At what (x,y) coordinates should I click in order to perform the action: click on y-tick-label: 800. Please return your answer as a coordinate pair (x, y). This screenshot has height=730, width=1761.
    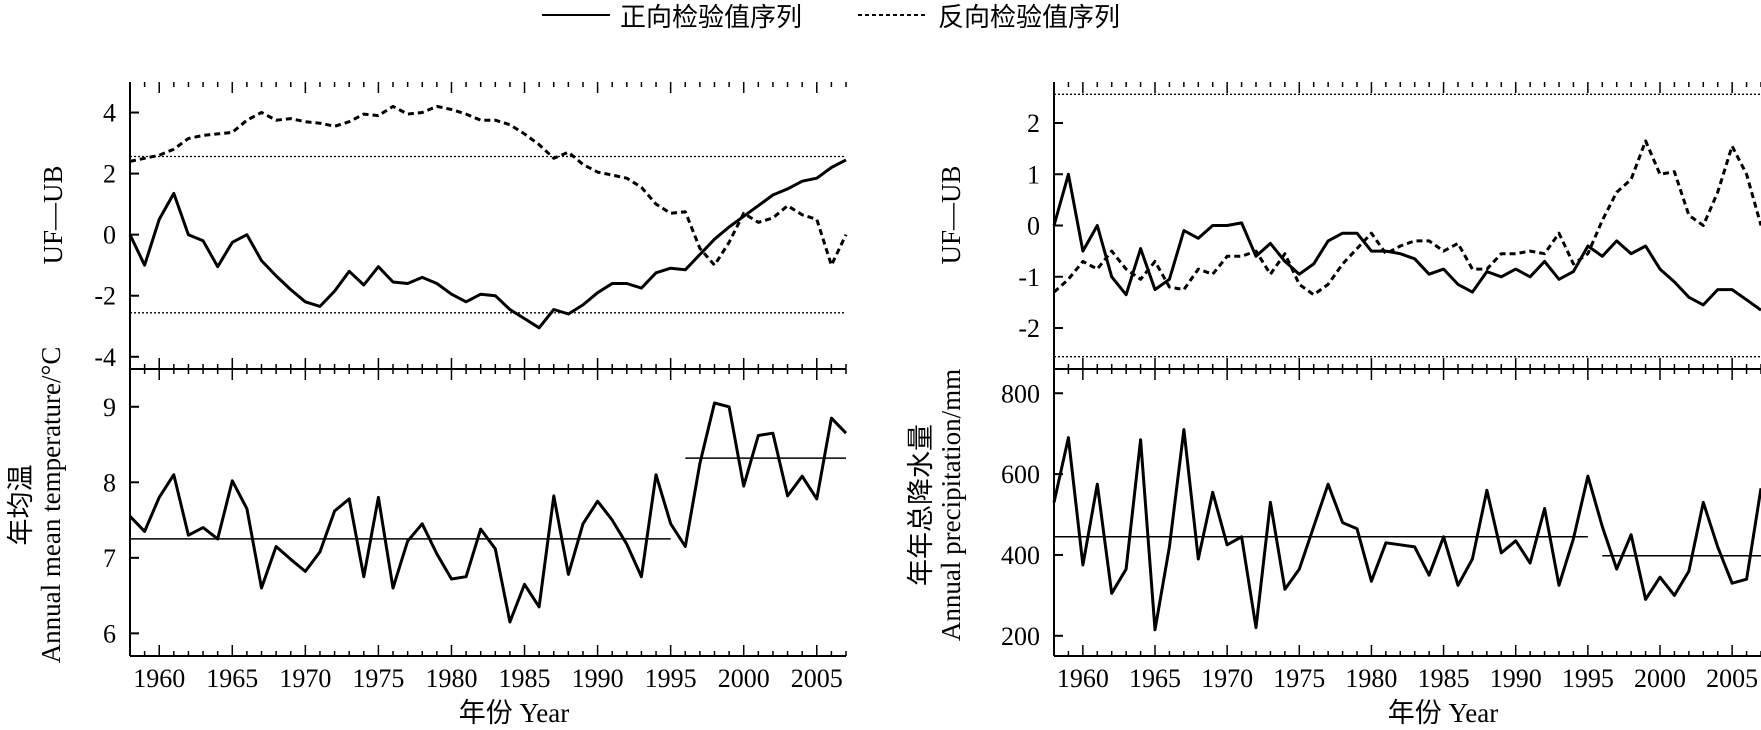
    Looking at the image, I should click on (1020, 393).